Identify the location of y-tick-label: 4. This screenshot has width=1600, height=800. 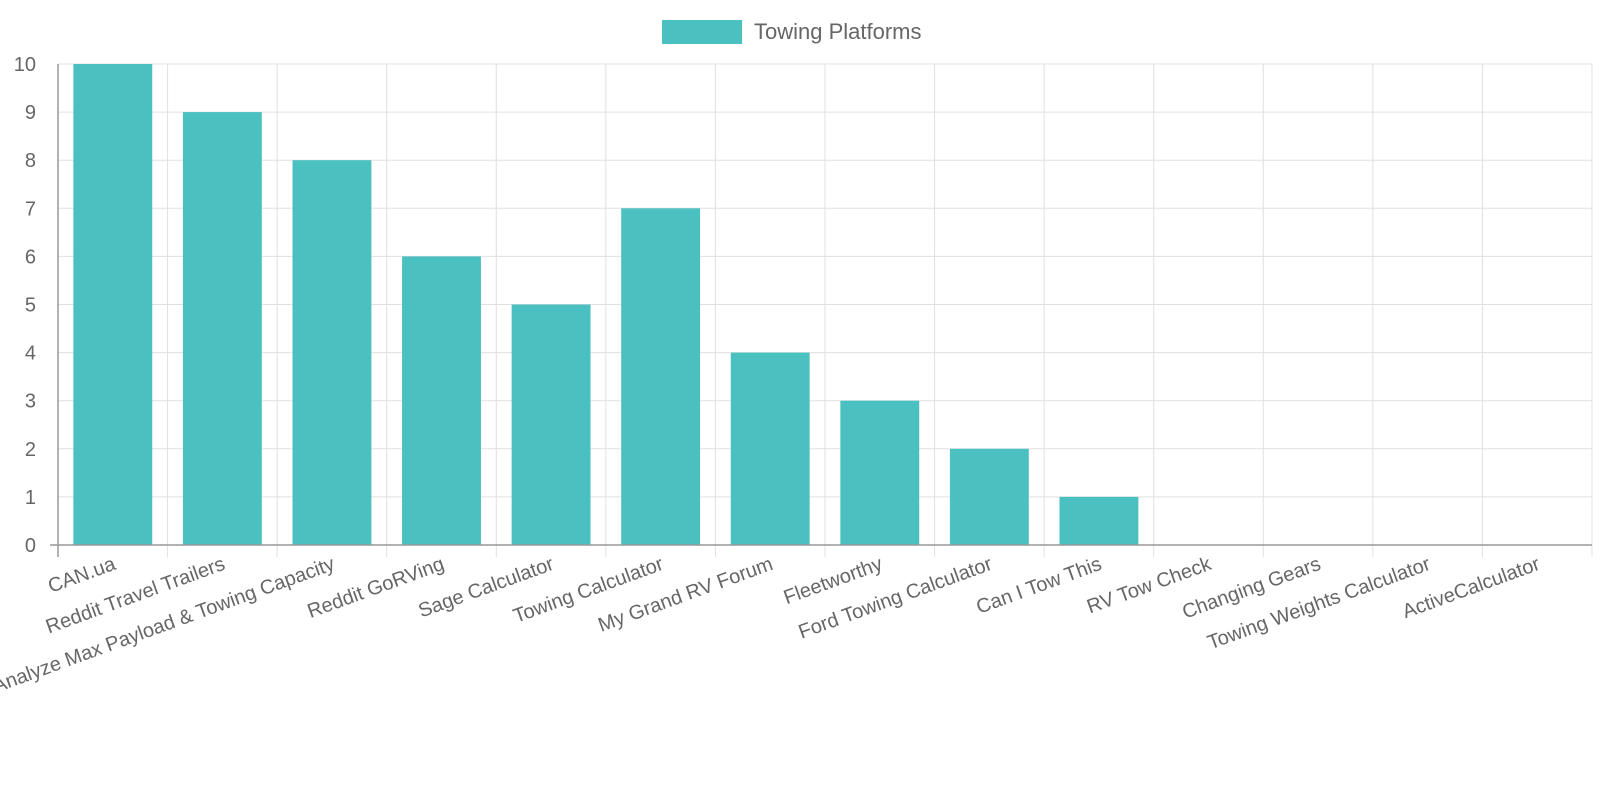
(30, 354).